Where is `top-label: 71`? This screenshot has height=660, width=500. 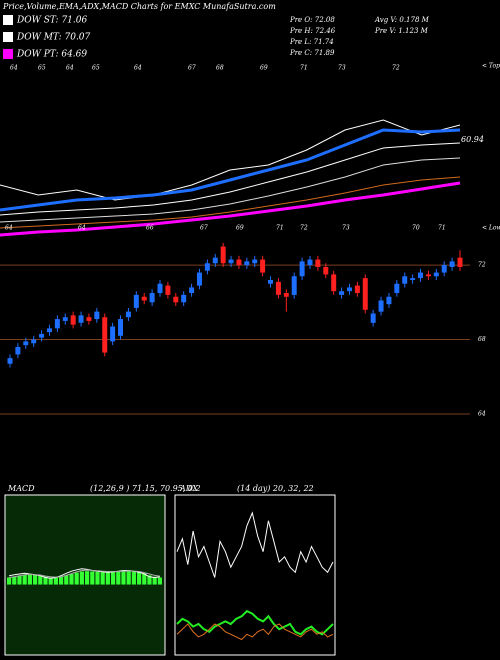
top-label: 71 is located at coordinates (304, 68).